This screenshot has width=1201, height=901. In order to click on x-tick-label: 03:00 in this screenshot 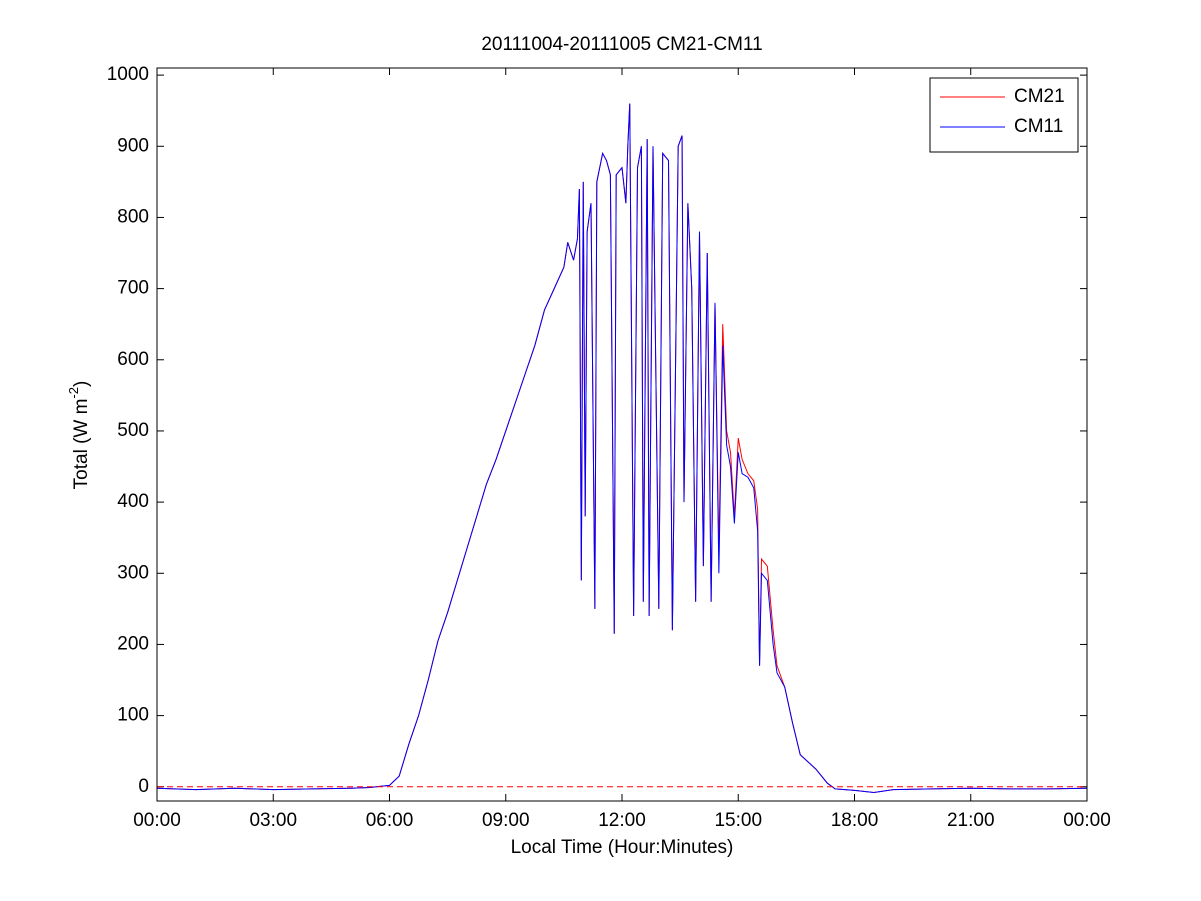, I will do `click(273, 820)`.